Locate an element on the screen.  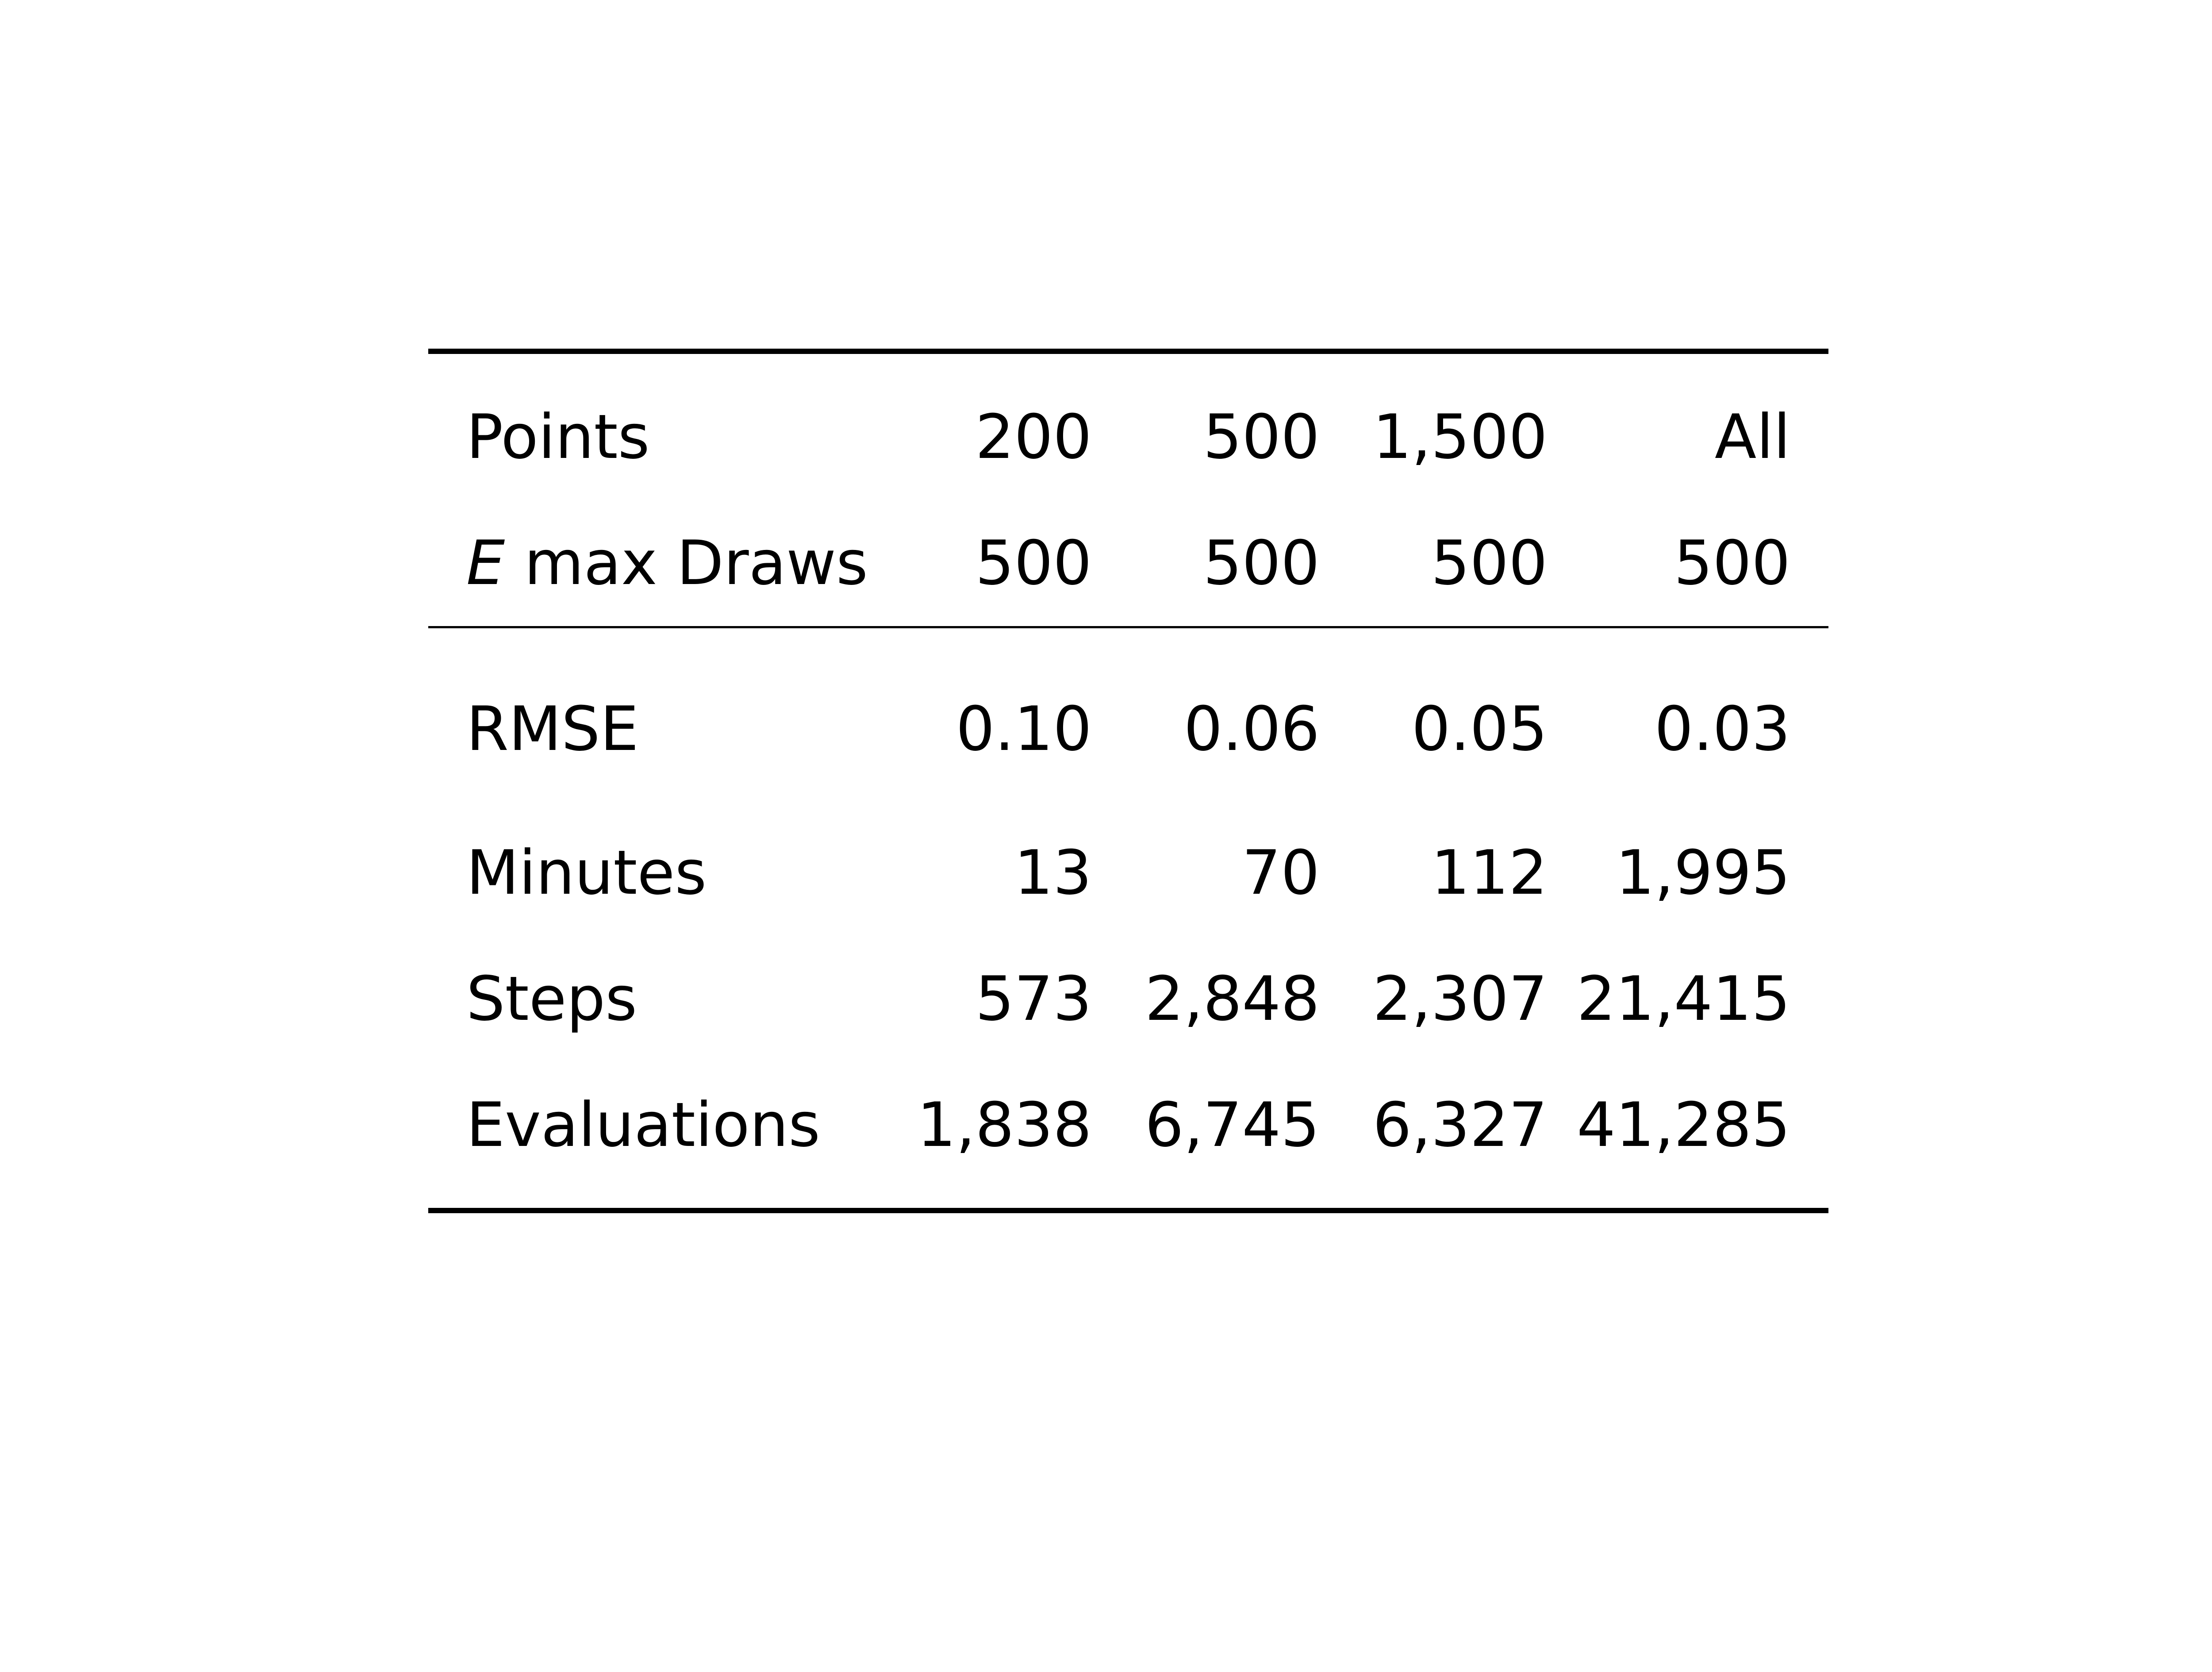
top-rule is located at coordinates (1128, 361).